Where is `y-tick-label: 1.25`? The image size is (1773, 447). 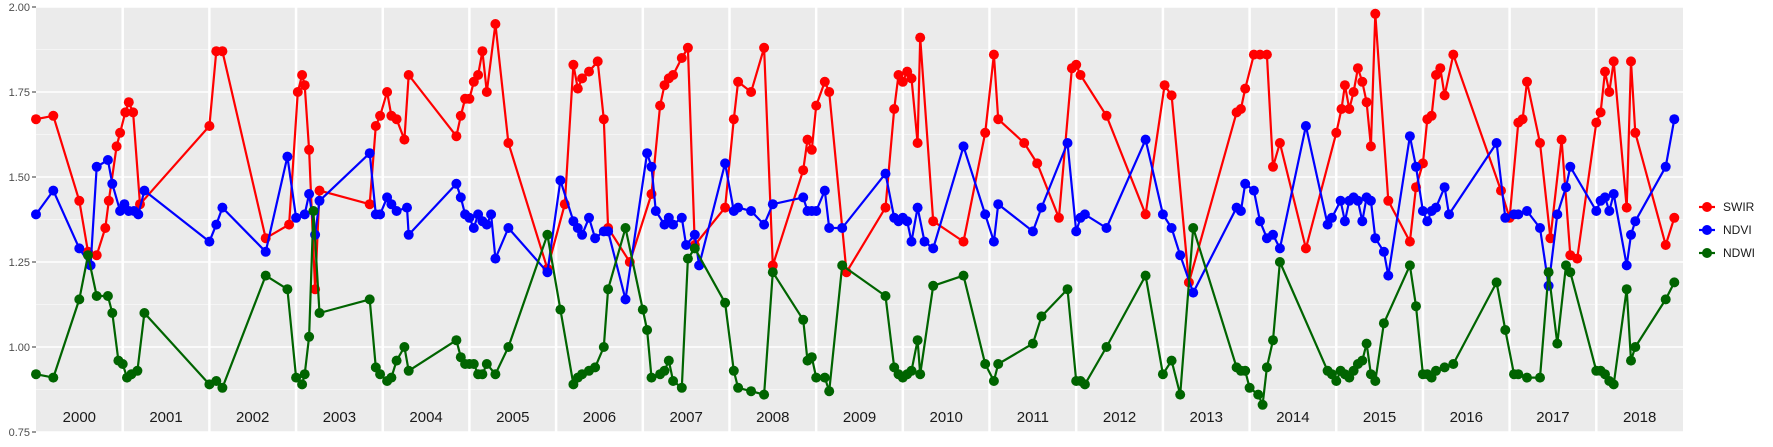
y-tick-label: 1.25 is located at coordinates (19, 263).